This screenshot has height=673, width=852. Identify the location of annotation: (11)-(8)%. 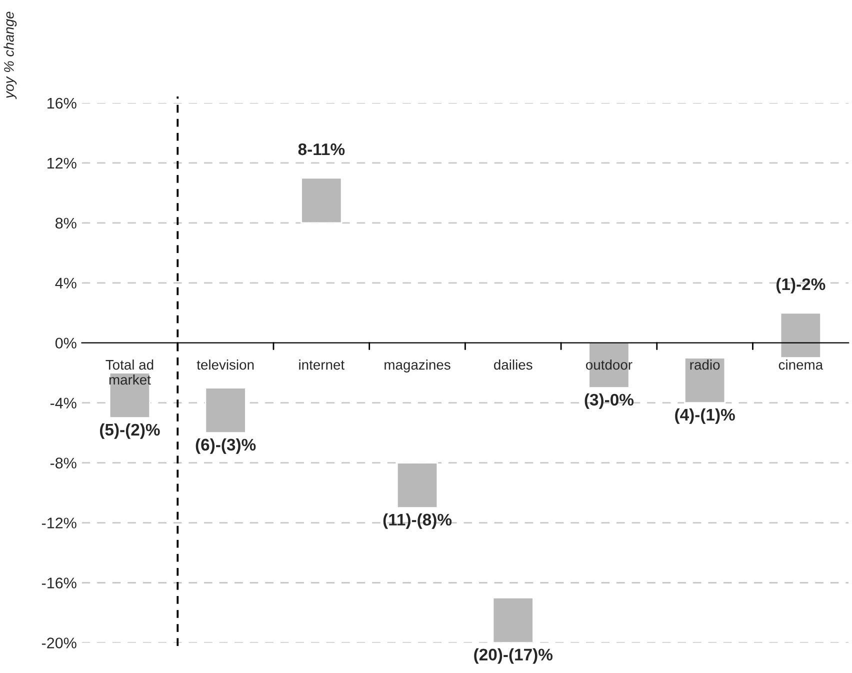
(417, 521).